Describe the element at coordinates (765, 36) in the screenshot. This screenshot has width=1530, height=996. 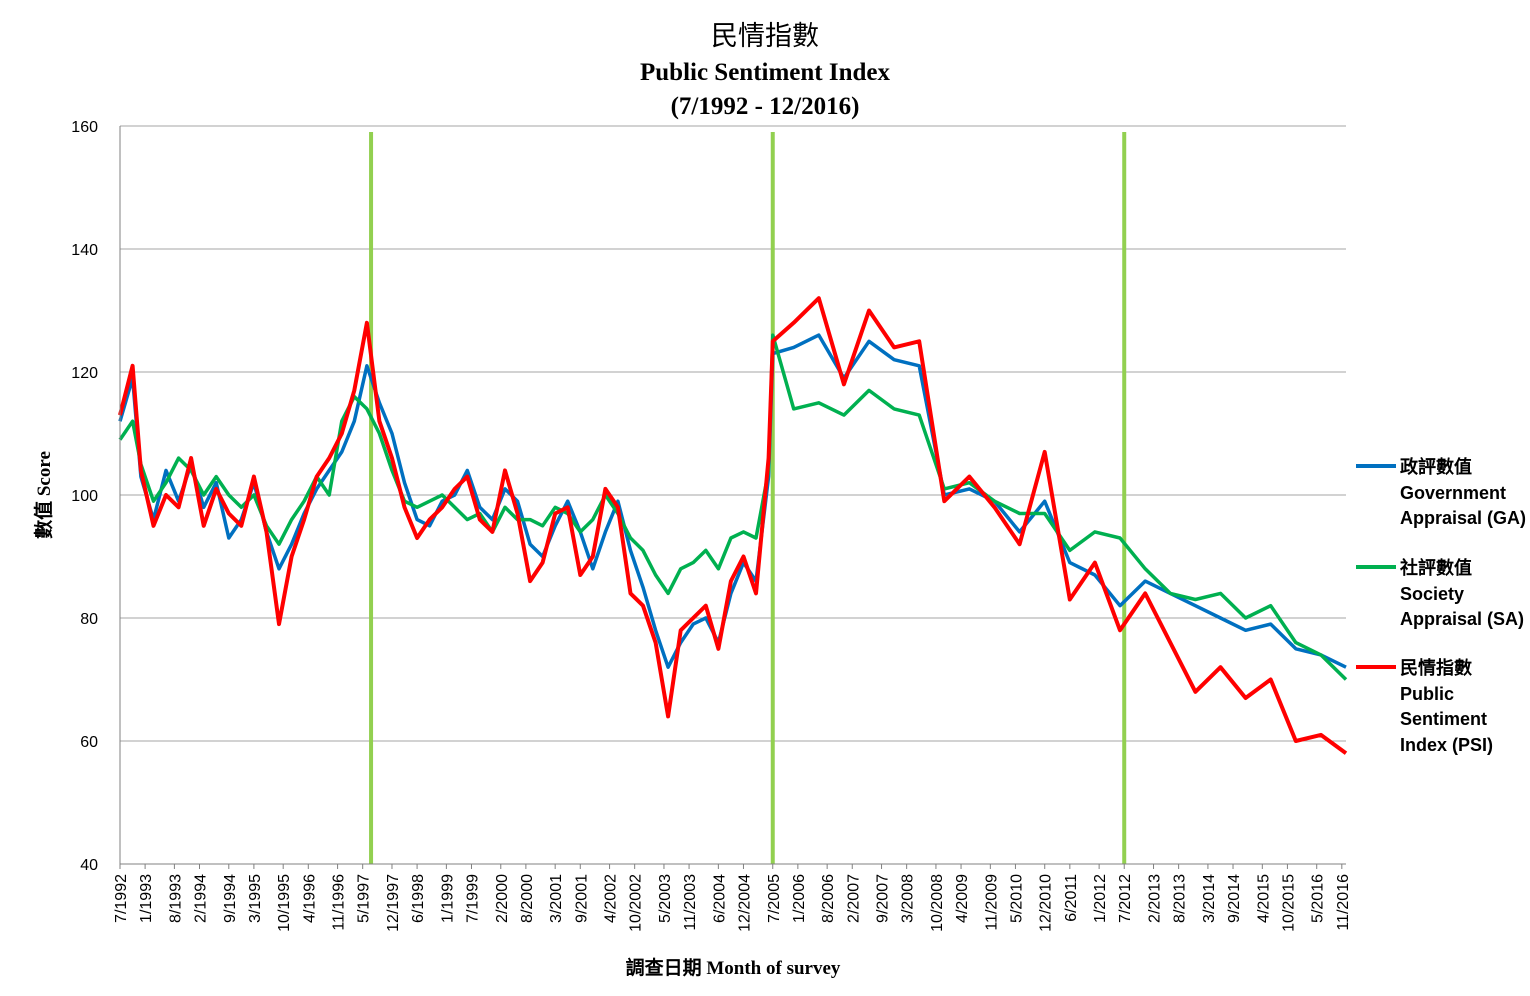
I see `chart-title-zh: 民情指數` at that location.